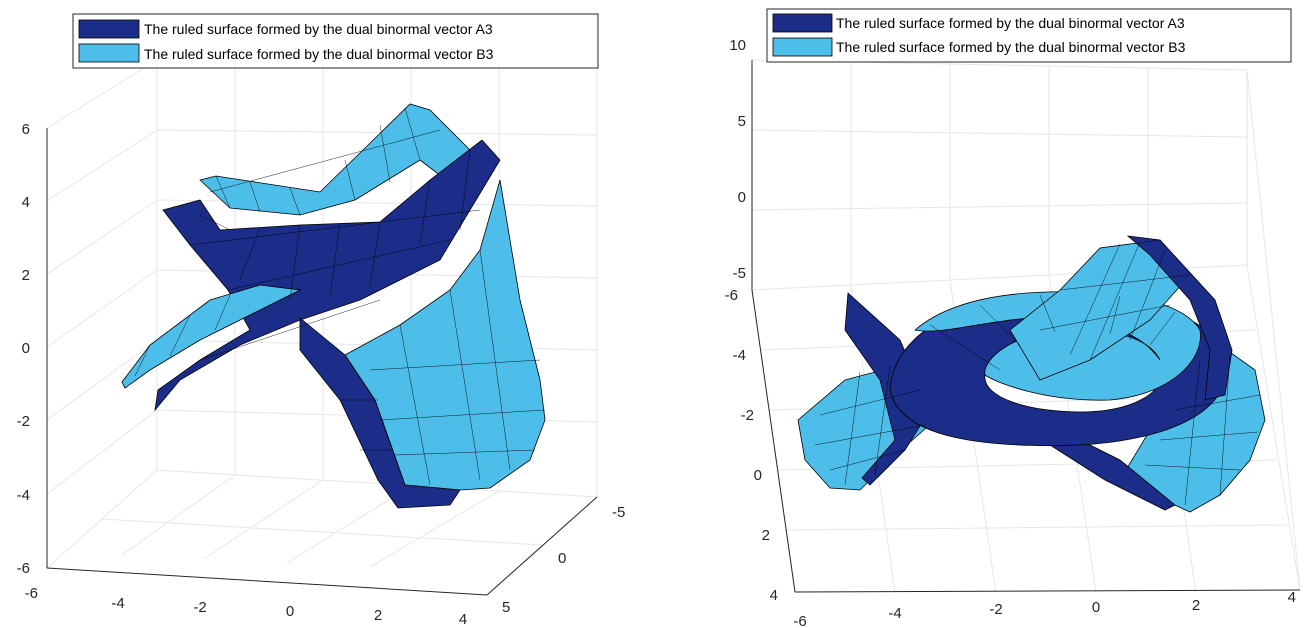  I want to click on left-y-tick-label: -5, so click(618, 512).